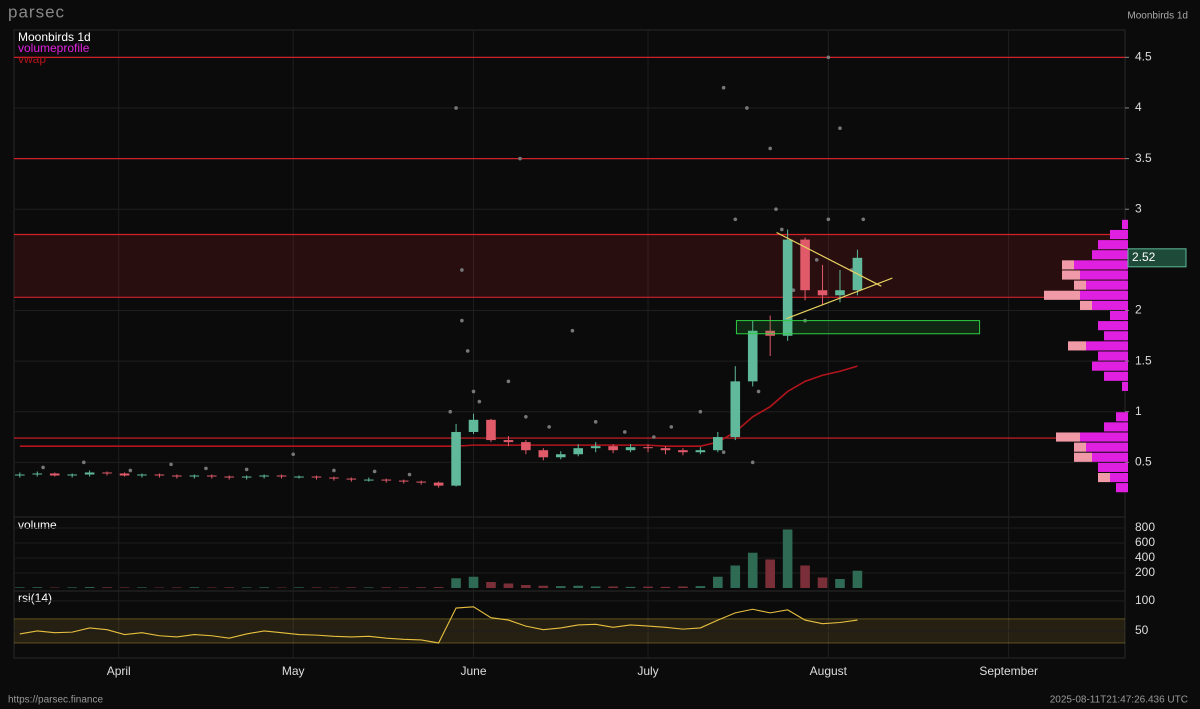 The height and width of the screenshot is (709, 1200). Describe the element at coordinates (55, 700) in the screenshot. I see `footer-url: https://parsec.finance` at that location.